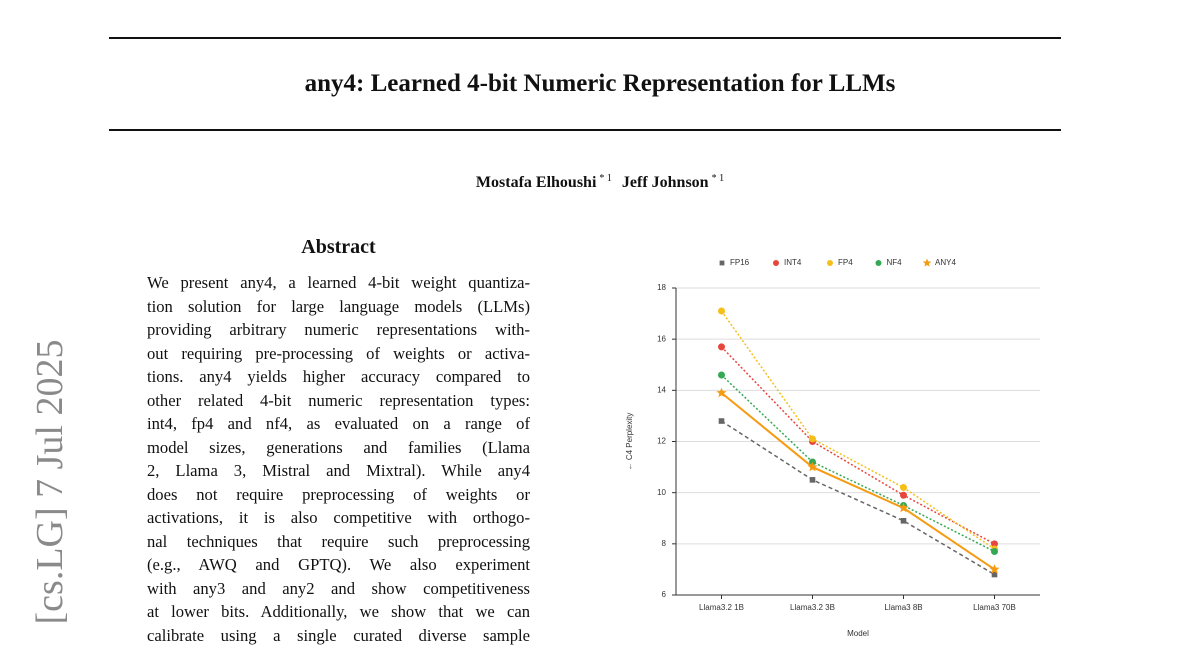  I want to click on legend-label: ANY4, so click(945, 262).